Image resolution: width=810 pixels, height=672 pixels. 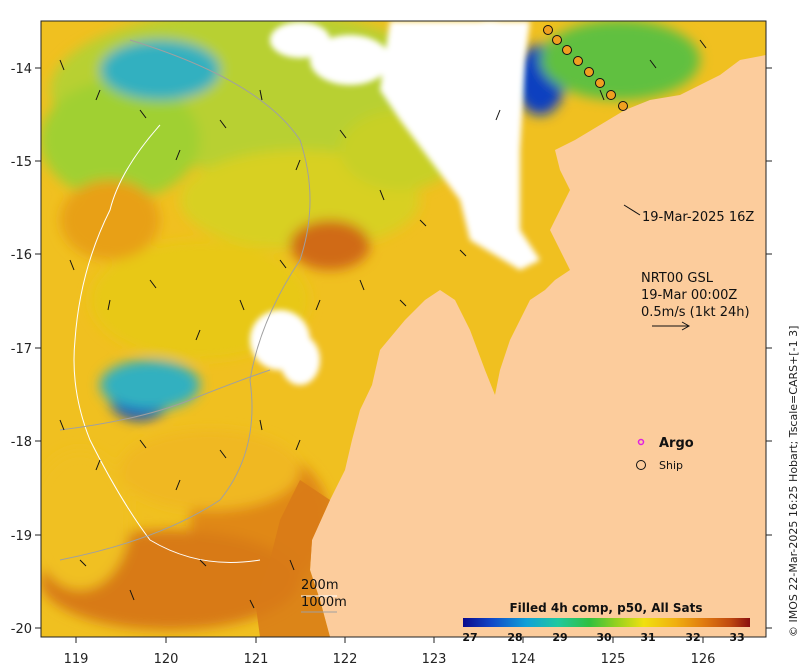 I want to click on y-tick-label: -20, so click(x=21, y=629).